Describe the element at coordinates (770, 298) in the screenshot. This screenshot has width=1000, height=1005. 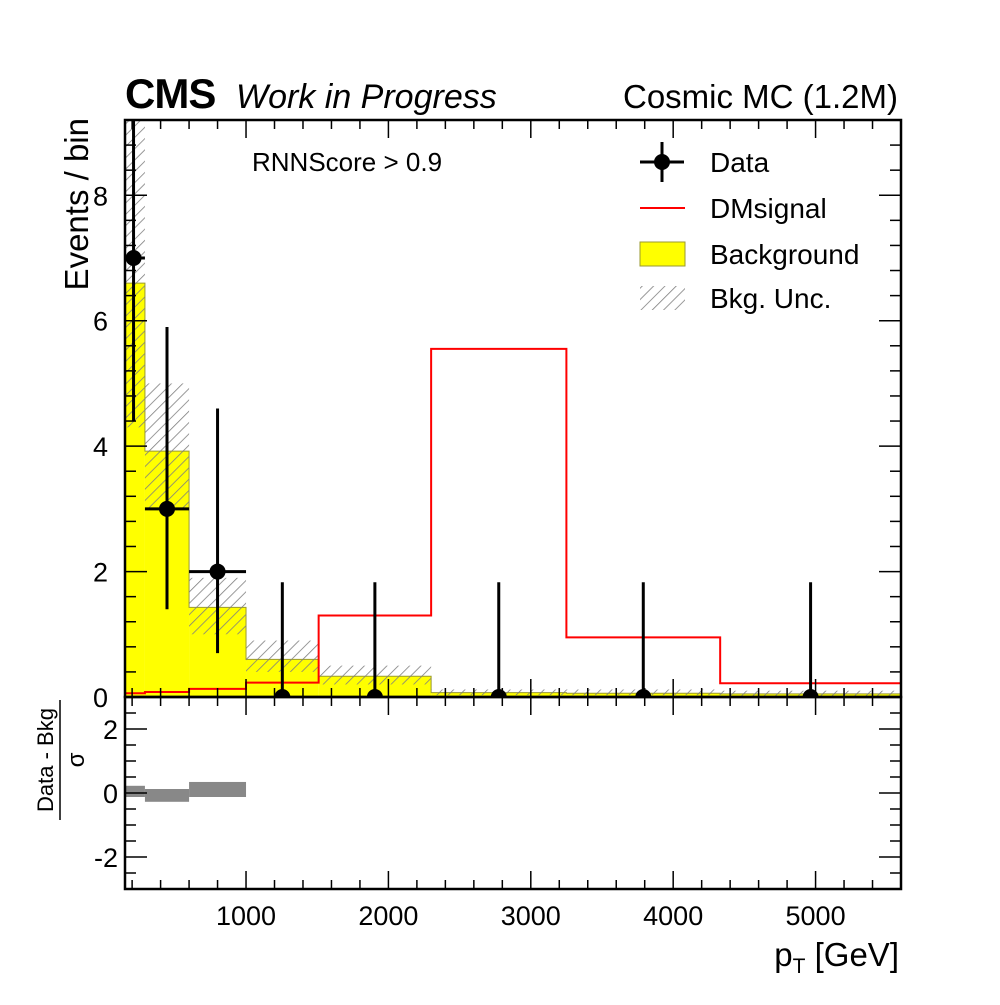
I see `legend-label: Bkg. Unc.` at that location.